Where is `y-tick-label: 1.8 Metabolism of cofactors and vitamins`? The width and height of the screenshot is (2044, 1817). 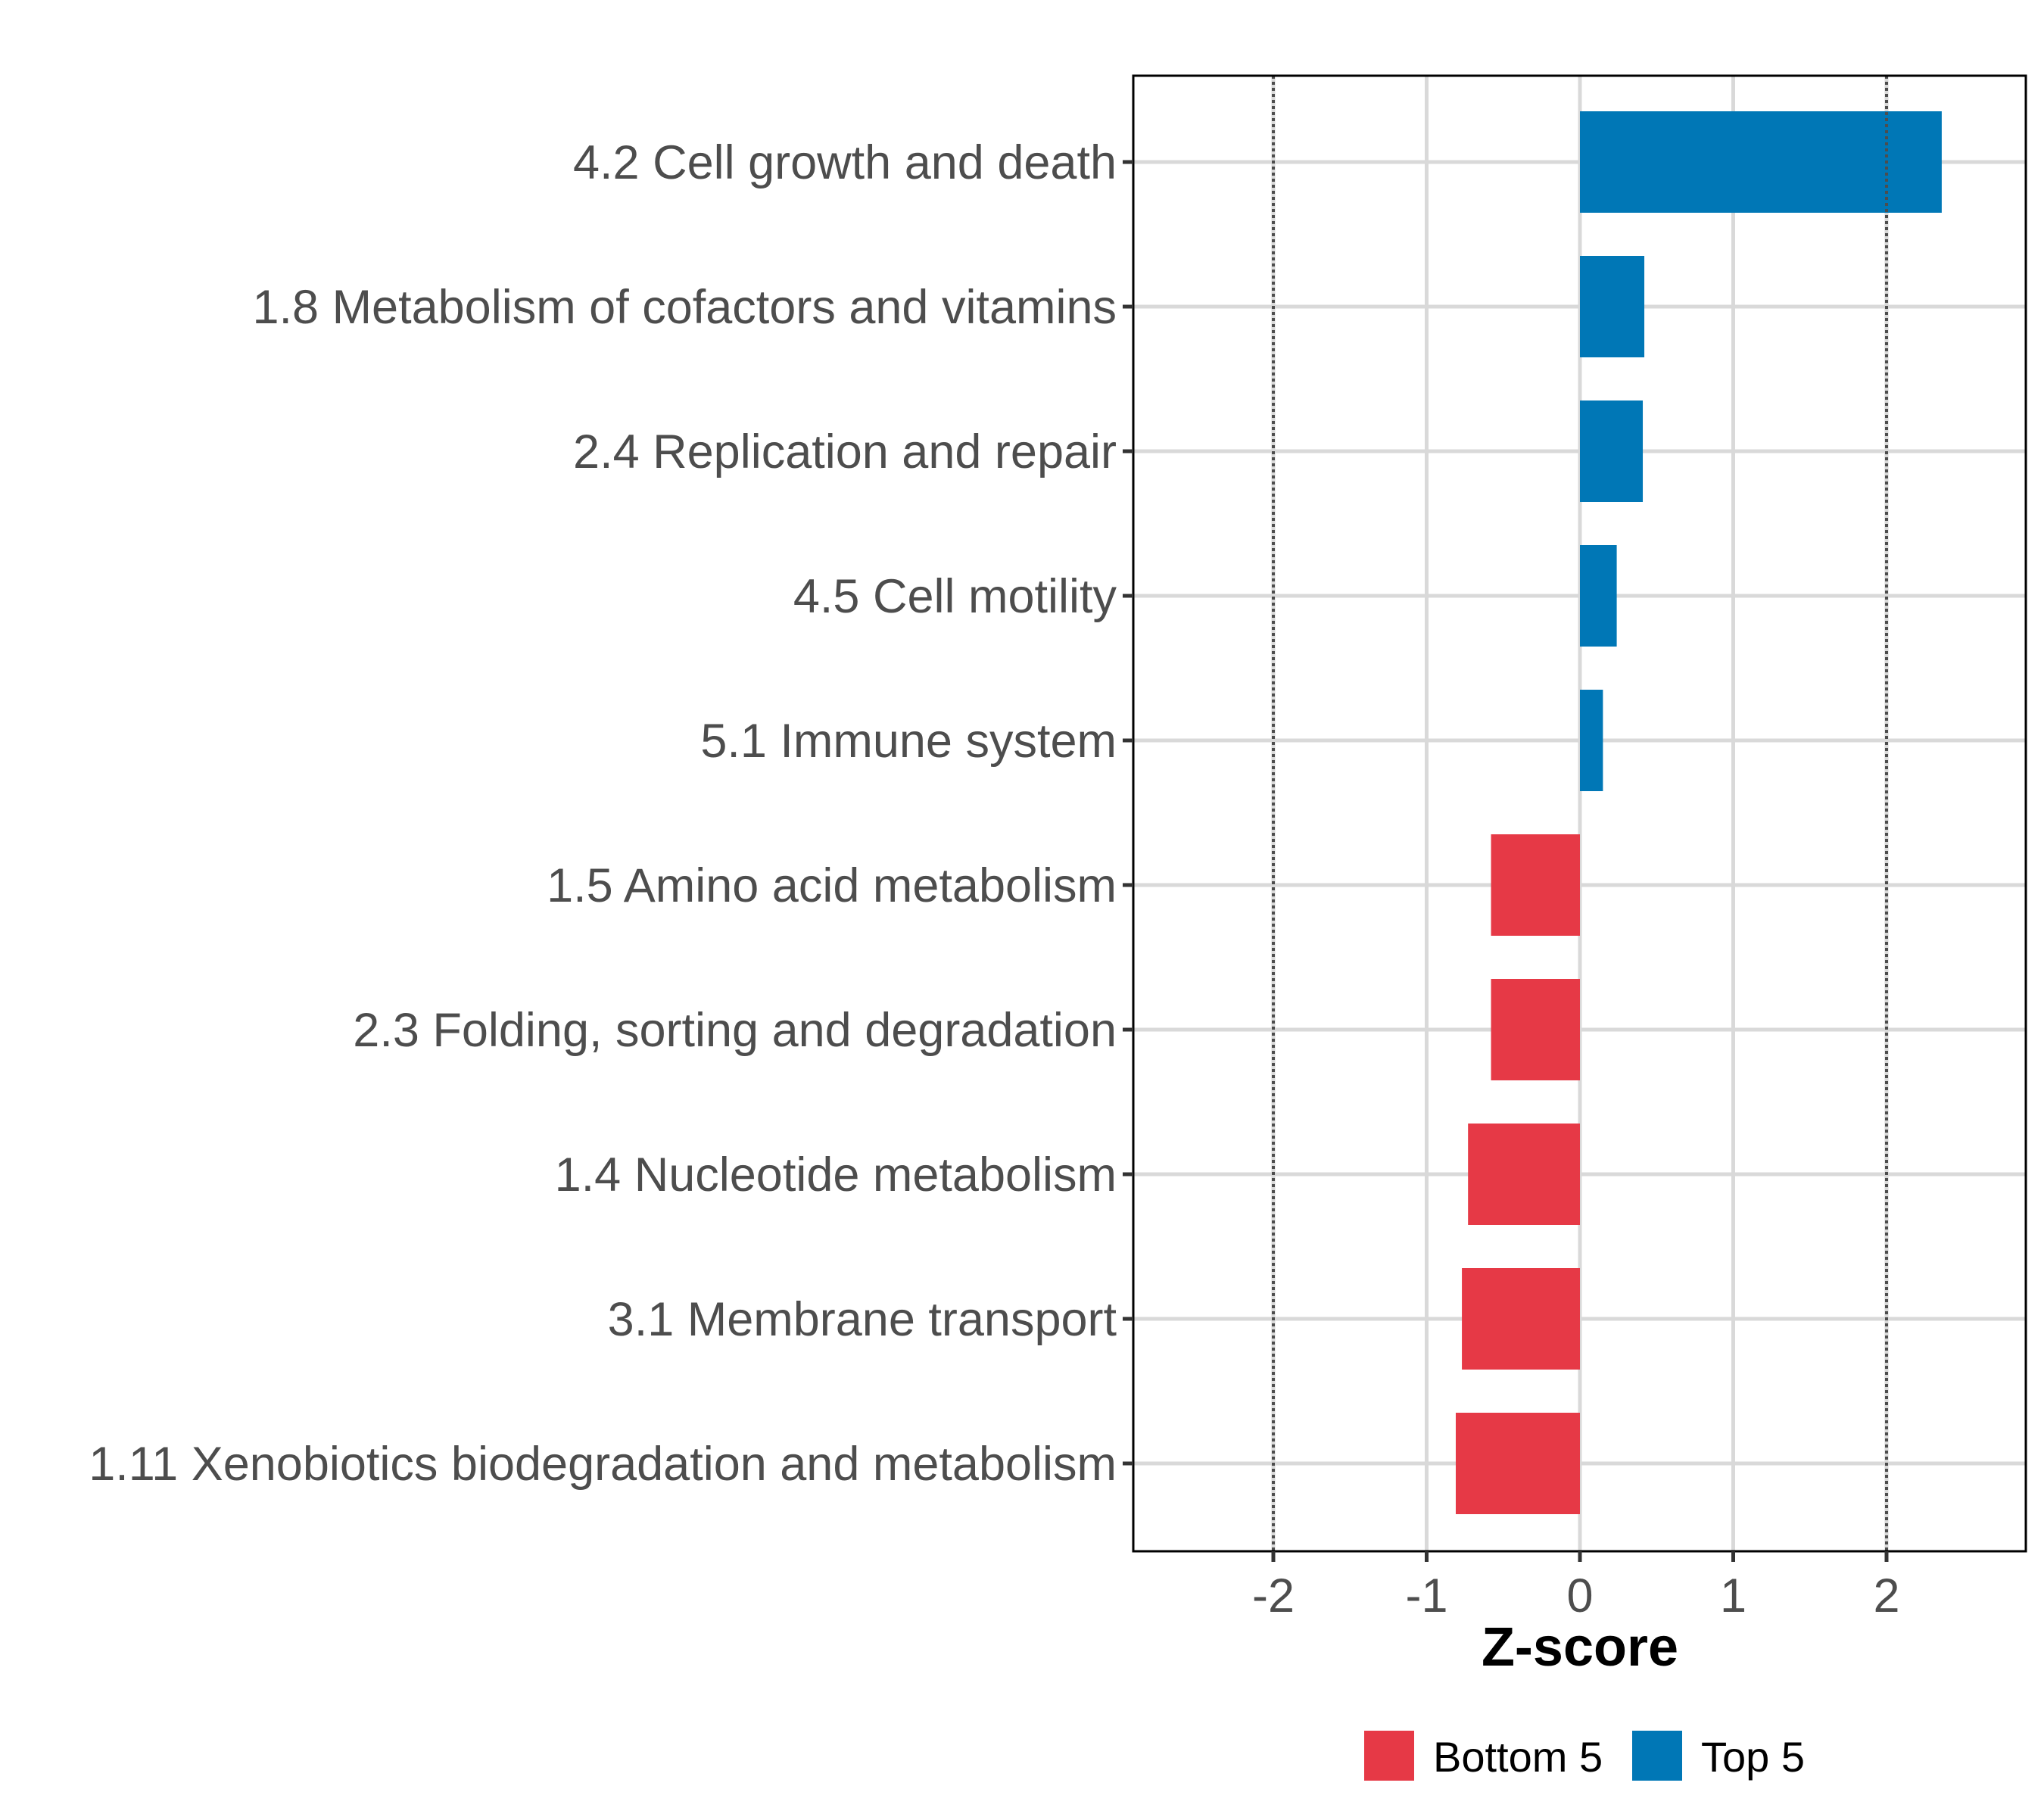 y-tick-label: 1.8 Metabolism of cofactors and vitamins is located at coordinates (684, 307).